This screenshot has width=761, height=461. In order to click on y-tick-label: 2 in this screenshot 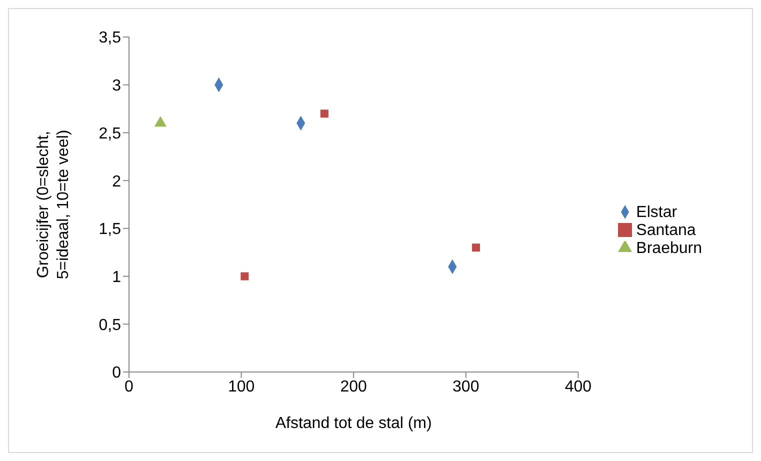, I will do `click(117, 181)`.